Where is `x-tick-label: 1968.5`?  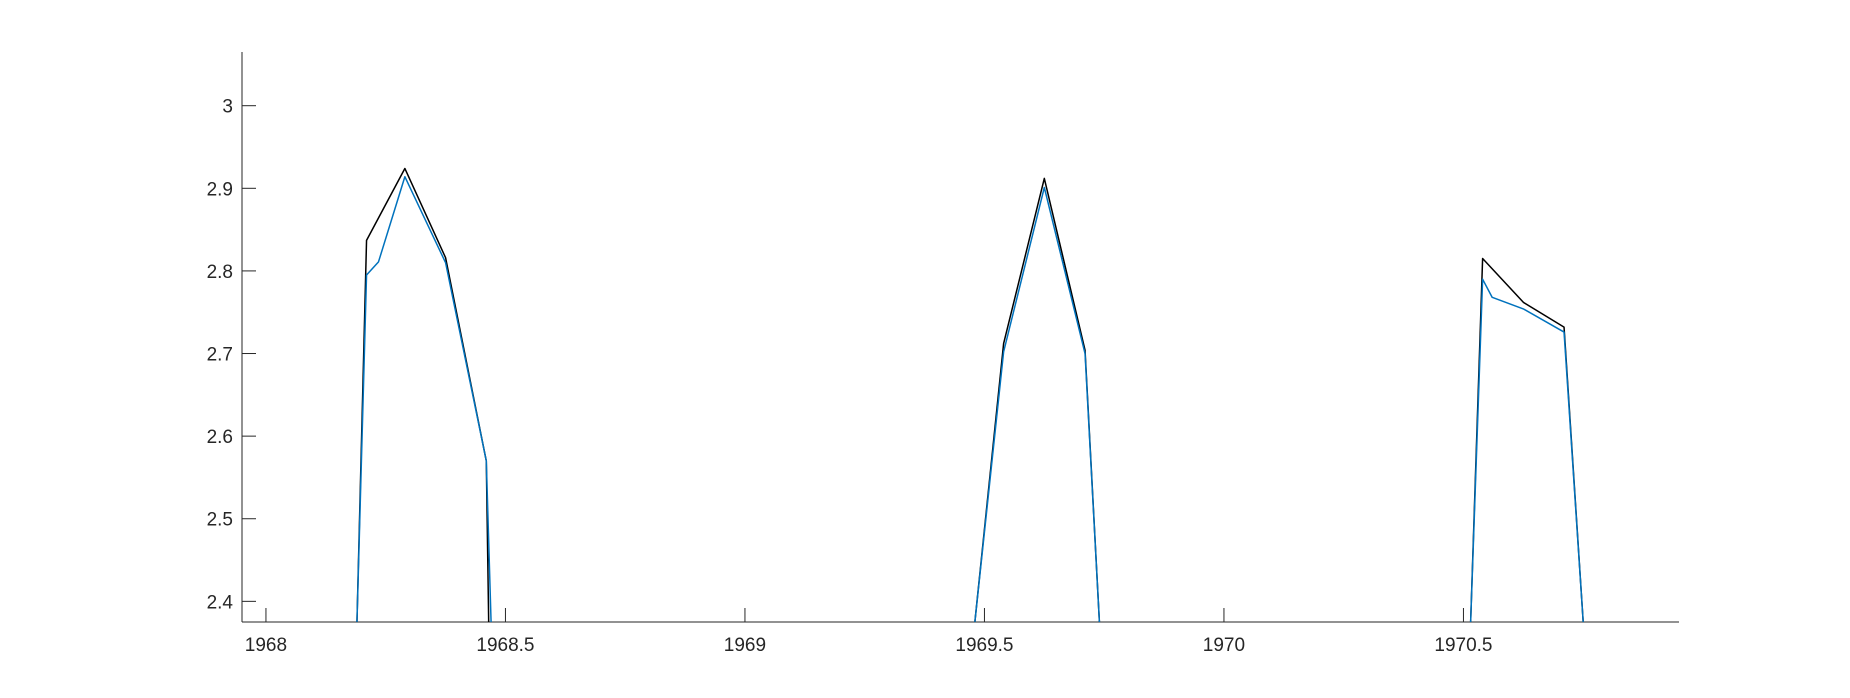 x-tick-label: 1968.5 is located at coordinates (505, 645).